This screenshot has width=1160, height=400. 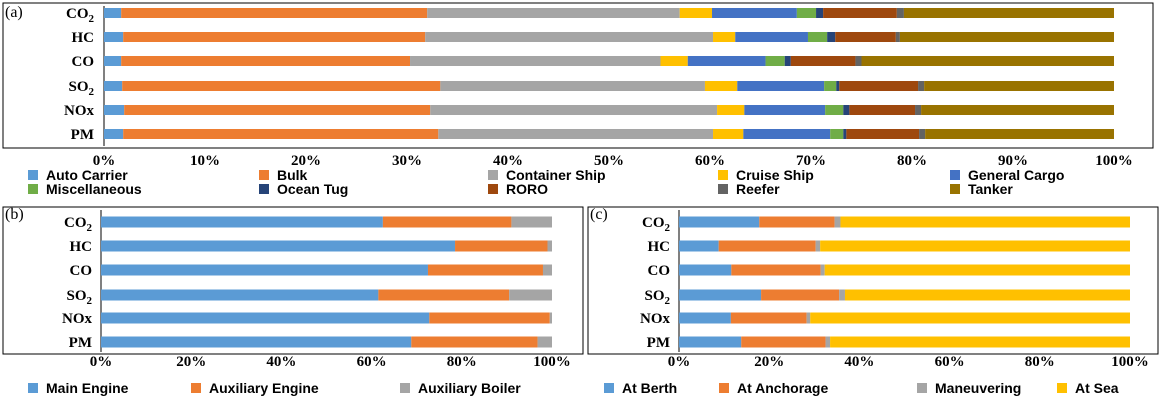 I want to click on panel-a-legend-swatch-container-ship, so click(x=493, y=175).